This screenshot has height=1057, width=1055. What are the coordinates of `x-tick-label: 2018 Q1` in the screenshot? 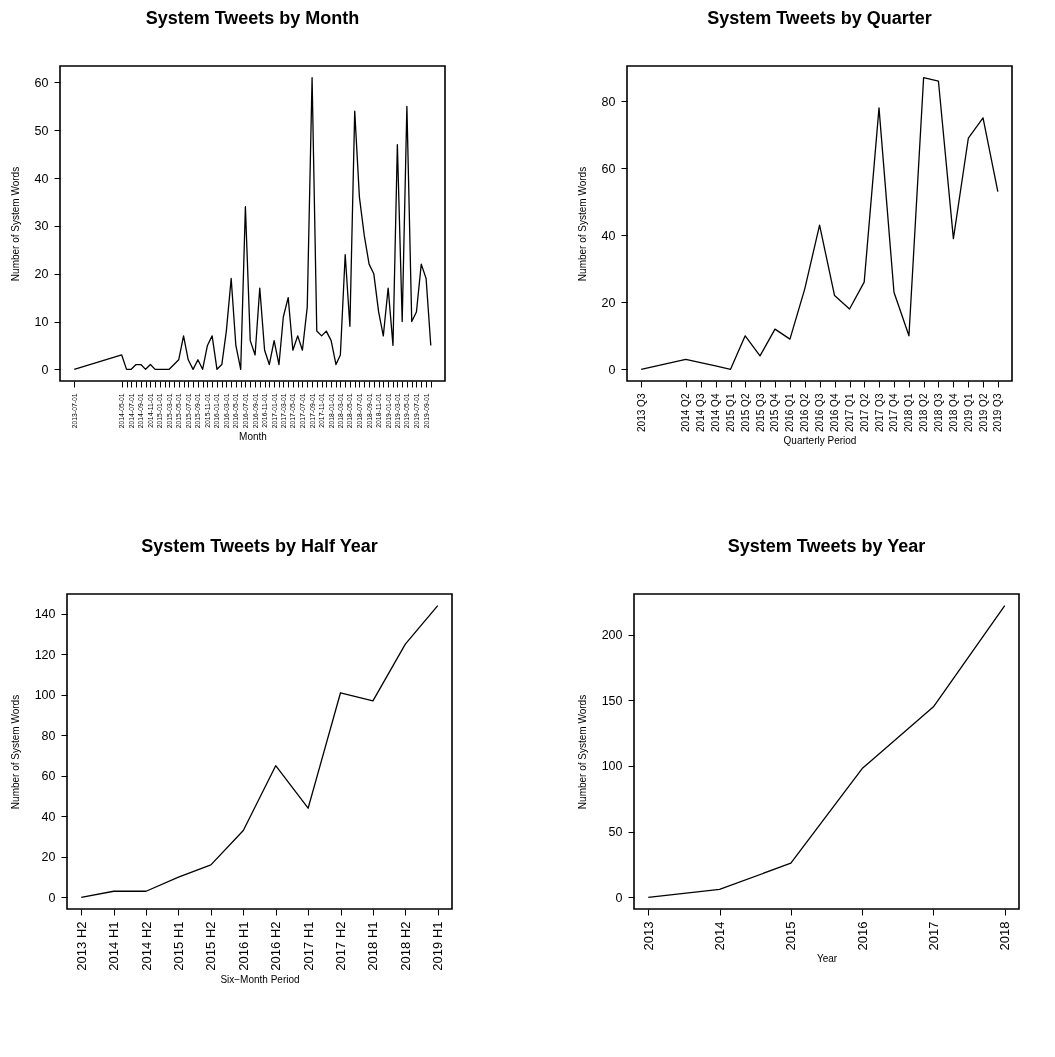 It's located at (909, 412).